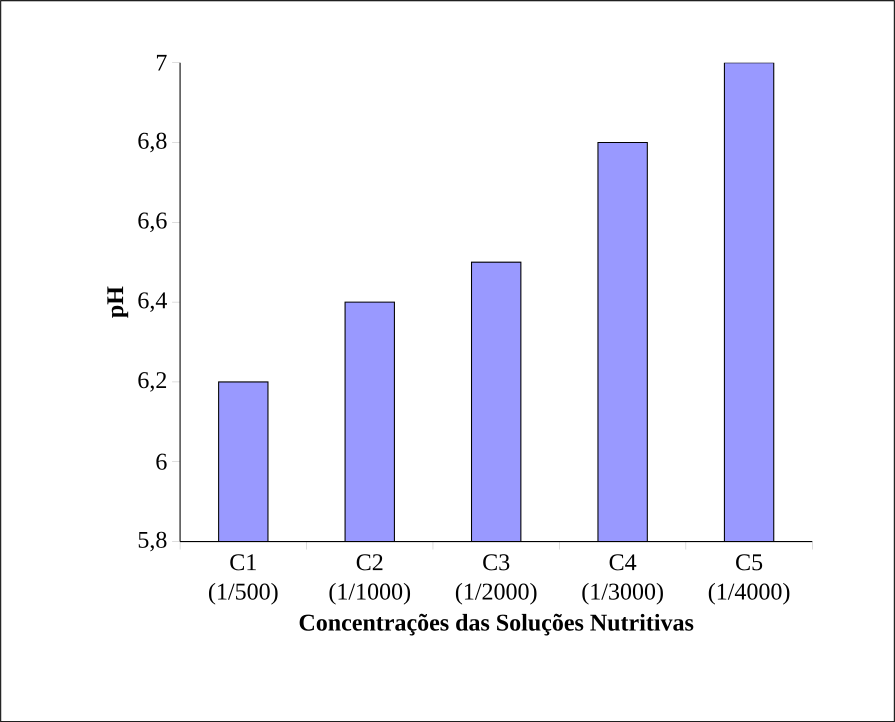 The height and width of the screenshot is (722, 895). Describe the element at coordinates (497, 625) in the screenshot. I see `x-axis-title: Concentrações das Soluções Nutritivas` at that location.